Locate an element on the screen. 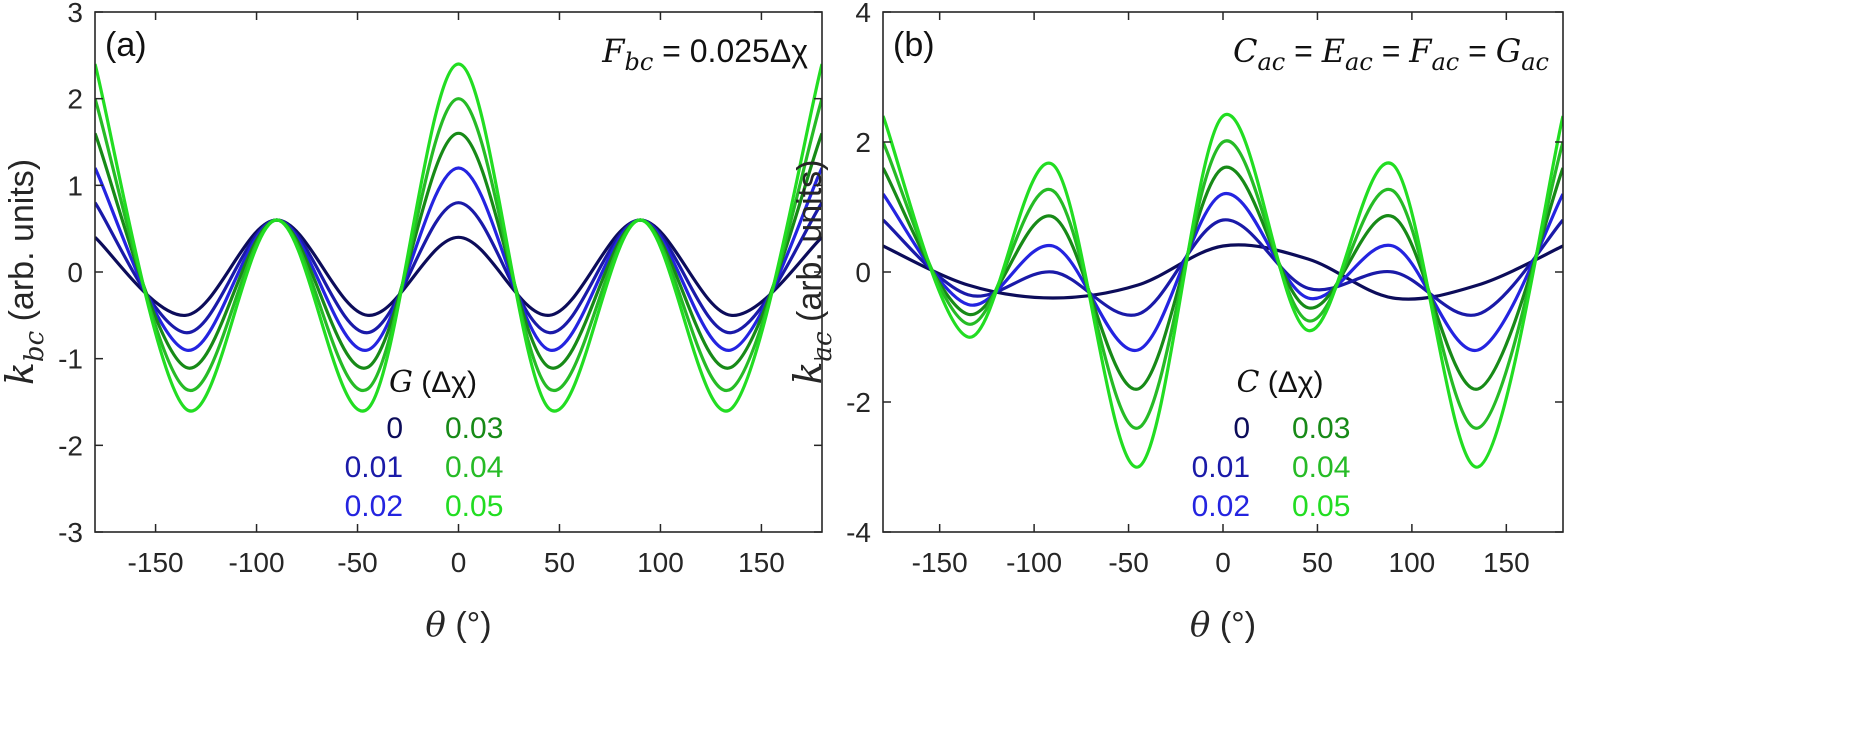 Image resolution: width=1850 pixels, height=748 pixels. legend-title: C (Δχ) is located at coordinates (1279, 382).